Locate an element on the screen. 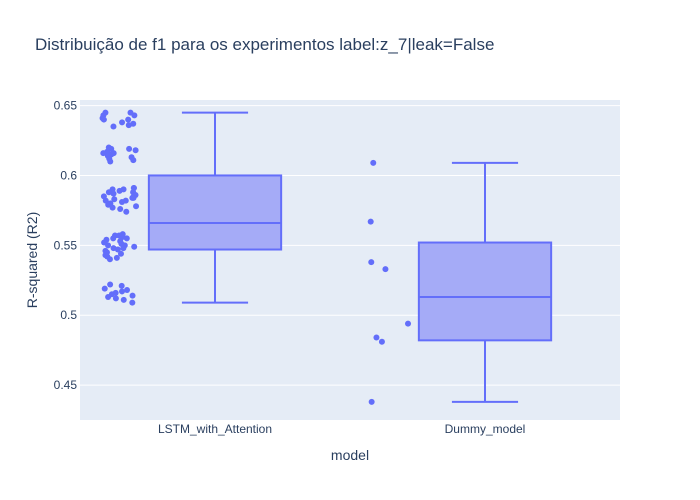  y-tick-label: 0.45 is located at coordinates (66, 385).